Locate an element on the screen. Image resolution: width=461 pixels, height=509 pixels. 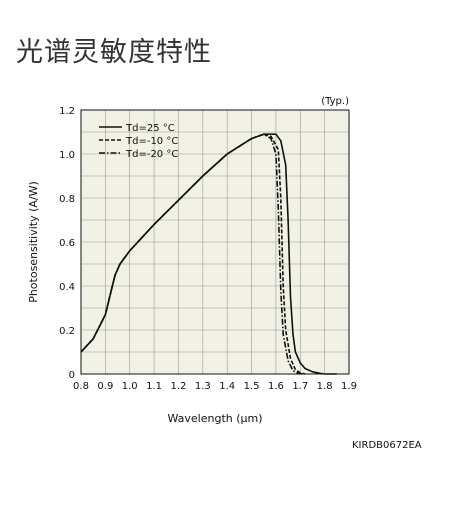
page-title: 光谱灵敏度特性 is located at coordinates (114, 52).